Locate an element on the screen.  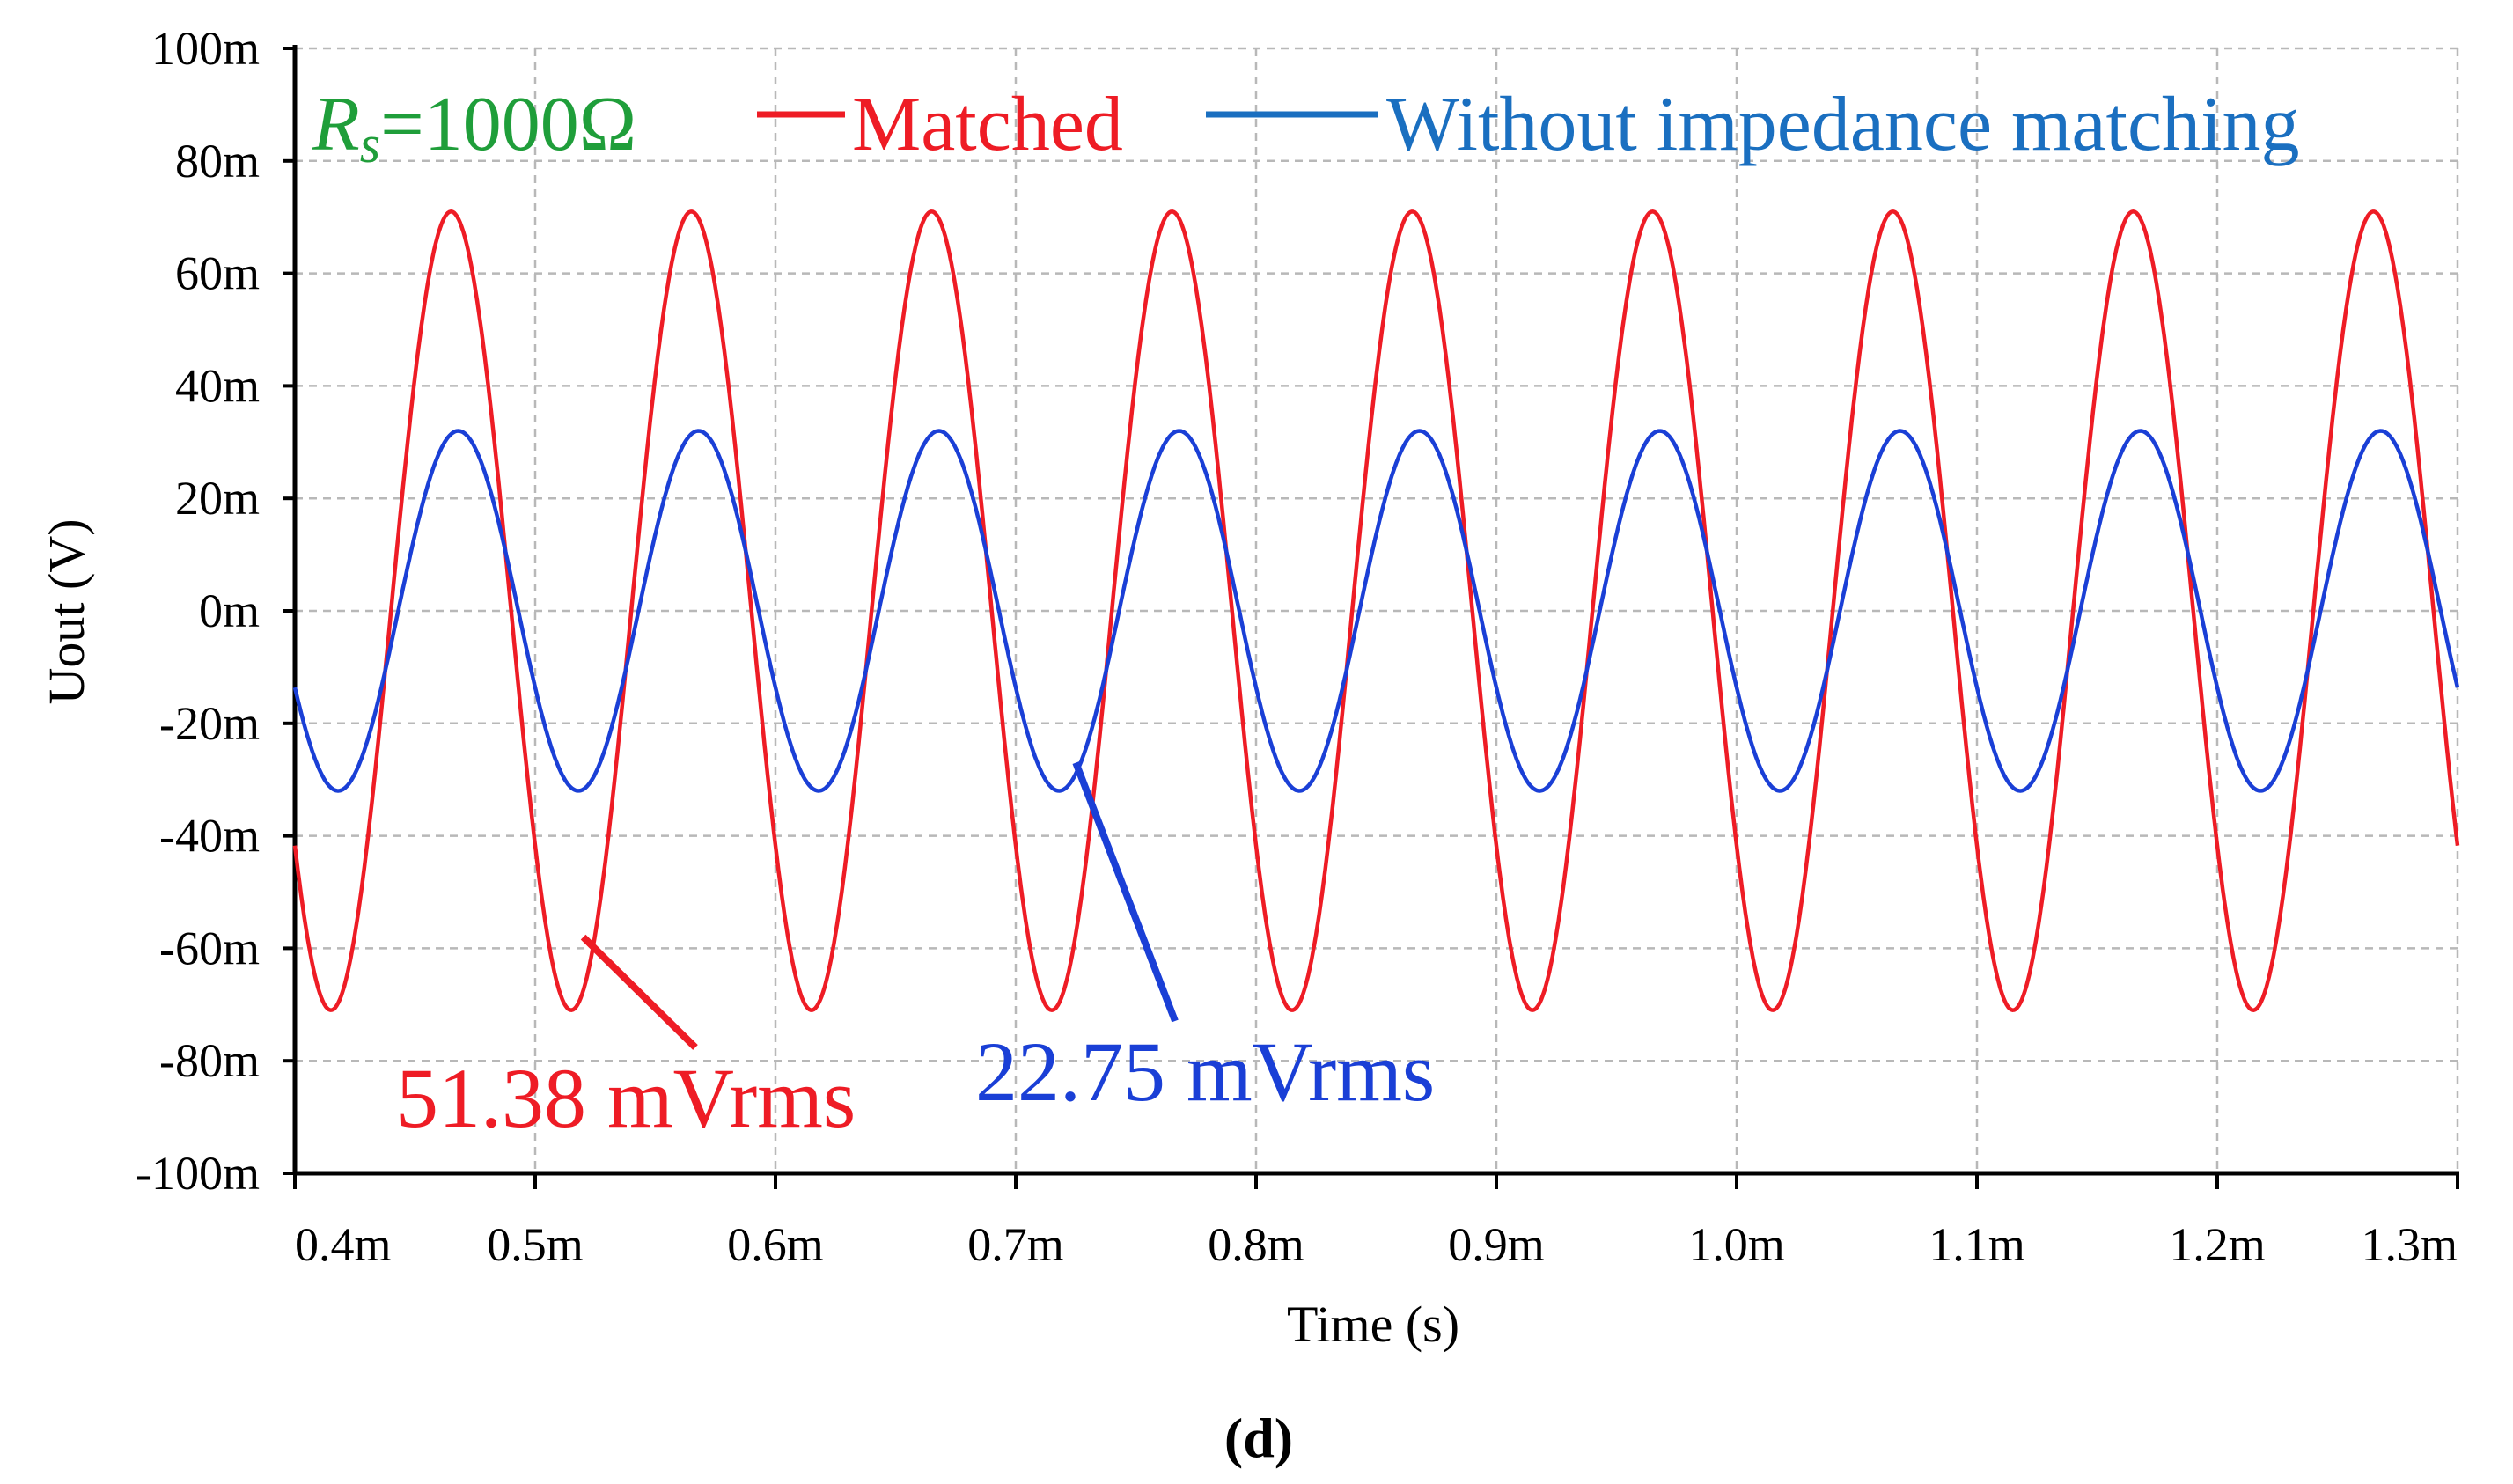
y-tick-label: 0m is located at coordinates (229, 611).